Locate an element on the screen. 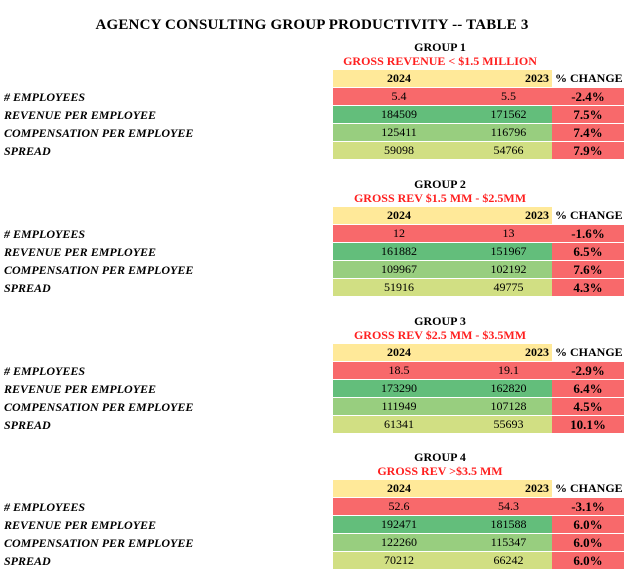  cell-change: 7.6% is located at coordinates (588, 269).